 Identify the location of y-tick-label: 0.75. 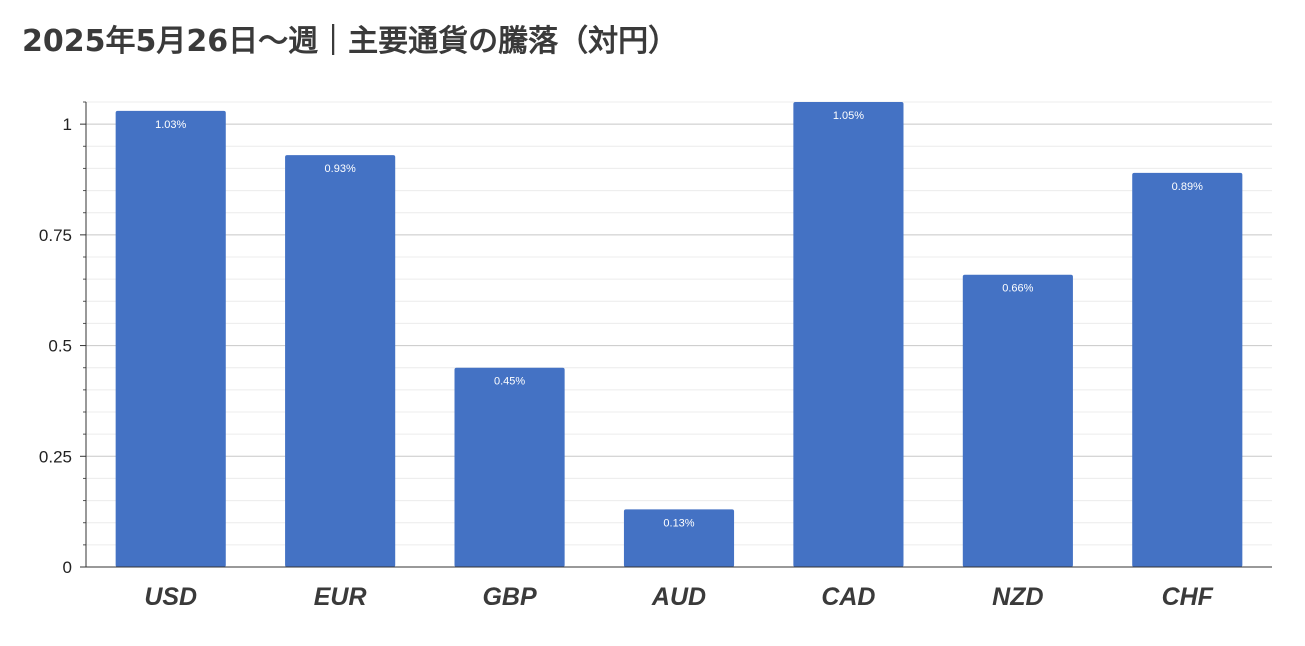
(55, 235).